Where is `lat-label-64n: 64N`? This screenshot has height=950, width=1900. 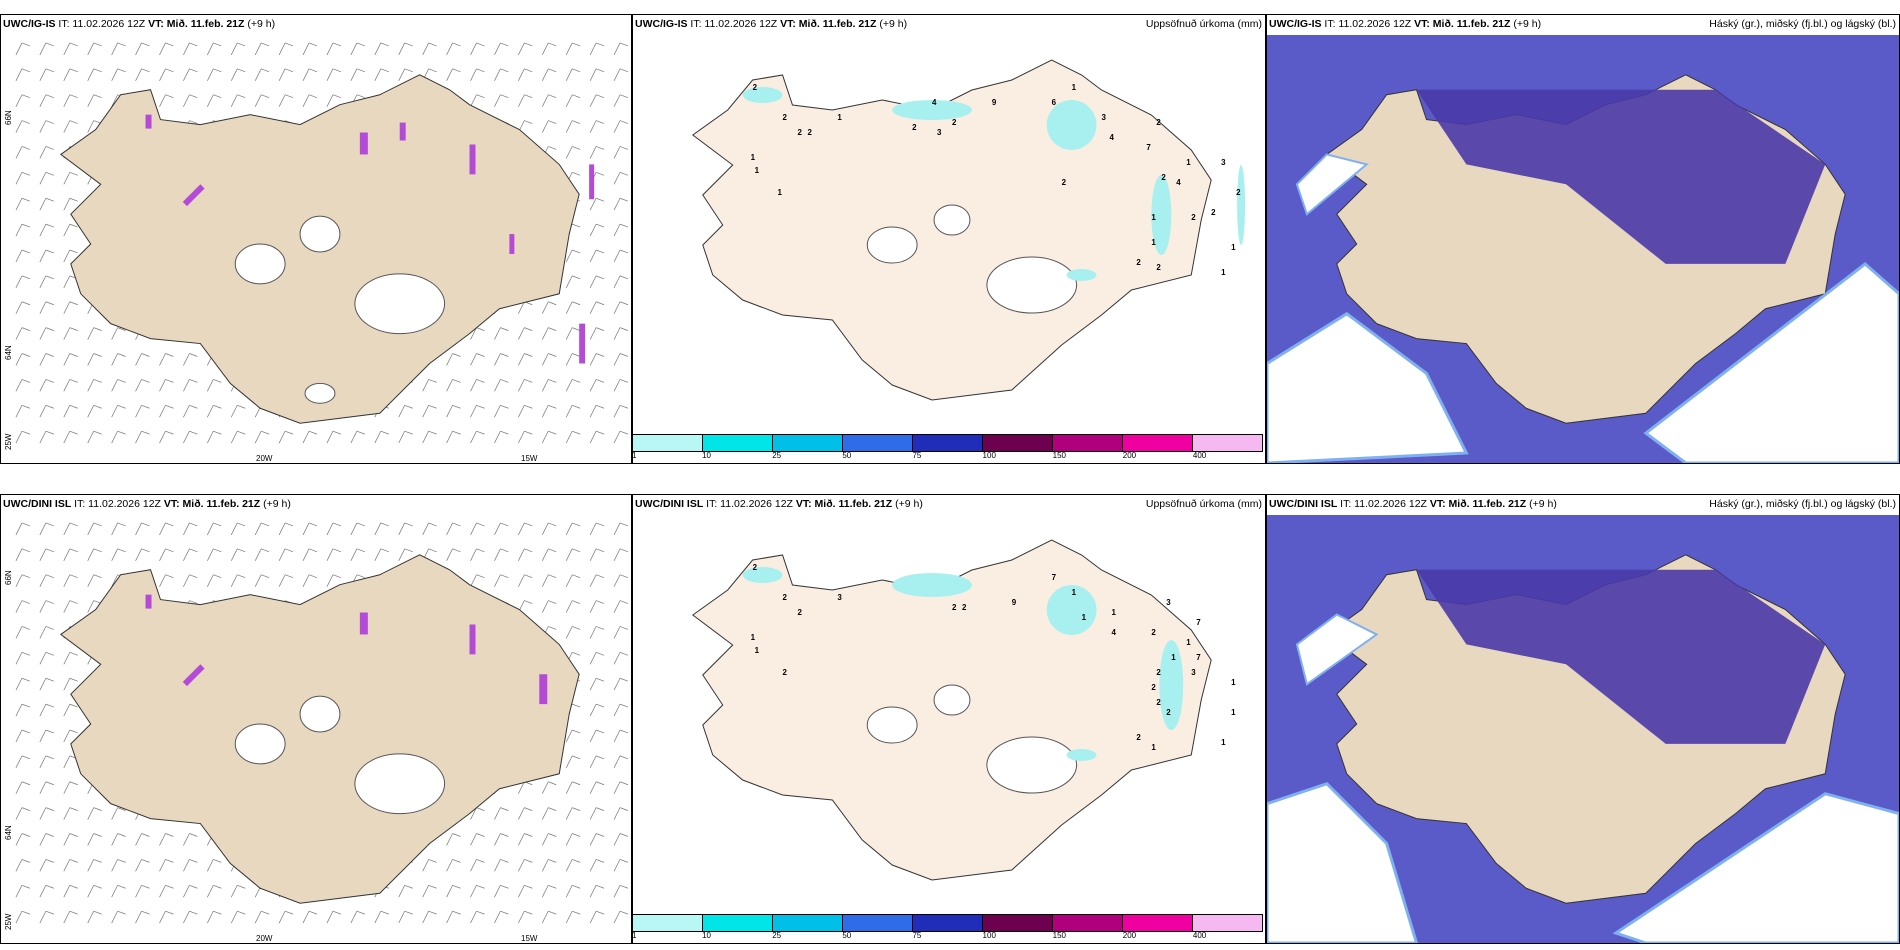
lat-label-64n: 64N is located at coordinates (8, 352).